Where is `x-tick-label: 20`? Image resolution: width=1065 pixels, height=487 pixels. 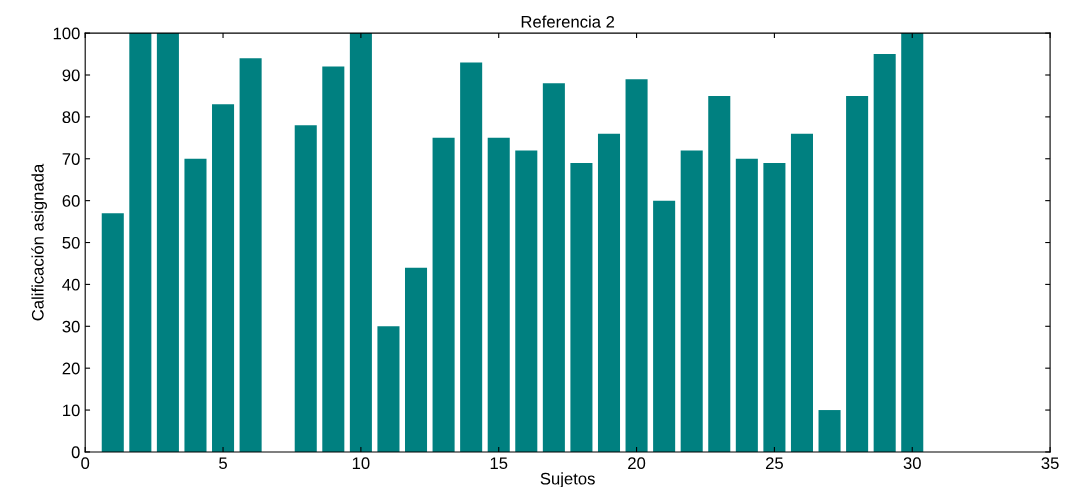
x-tick-label: 20 is located at coordinates (637, 463).